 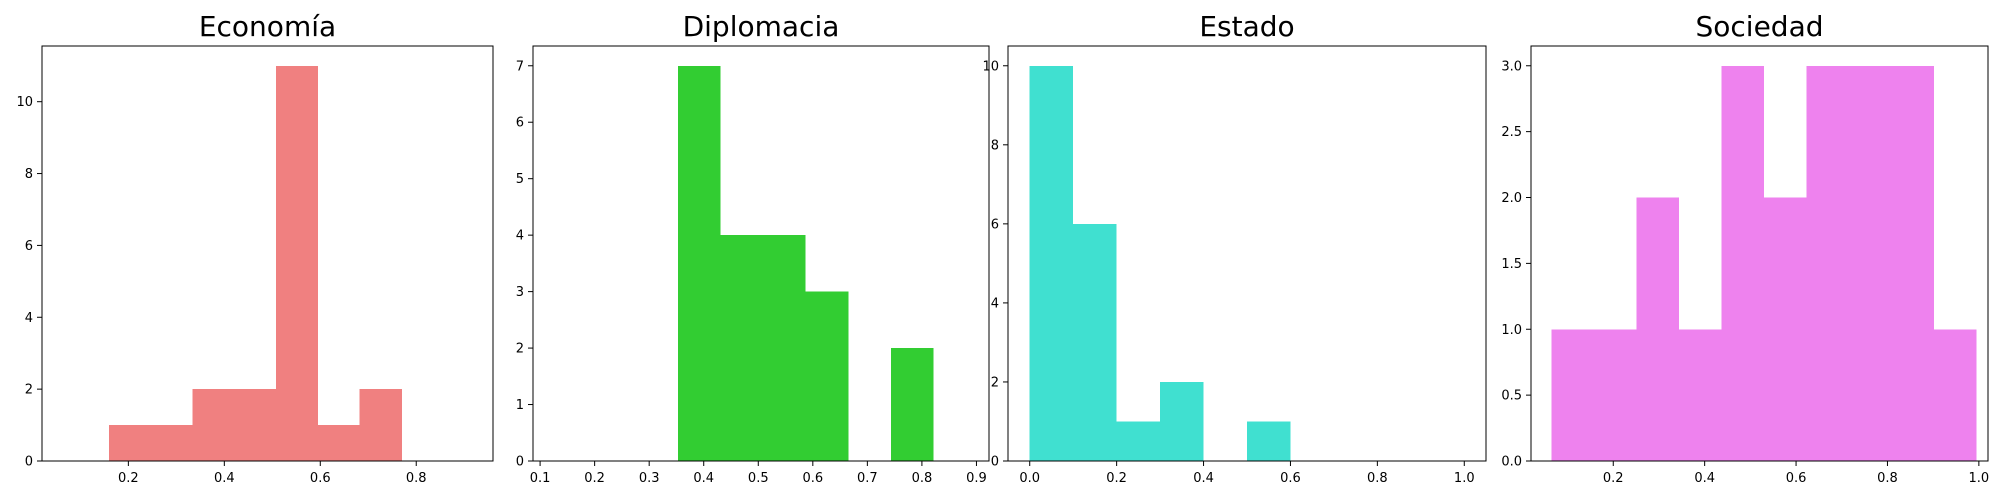 I want to click on chart-title: Estado, so click(x=1246, y=26).